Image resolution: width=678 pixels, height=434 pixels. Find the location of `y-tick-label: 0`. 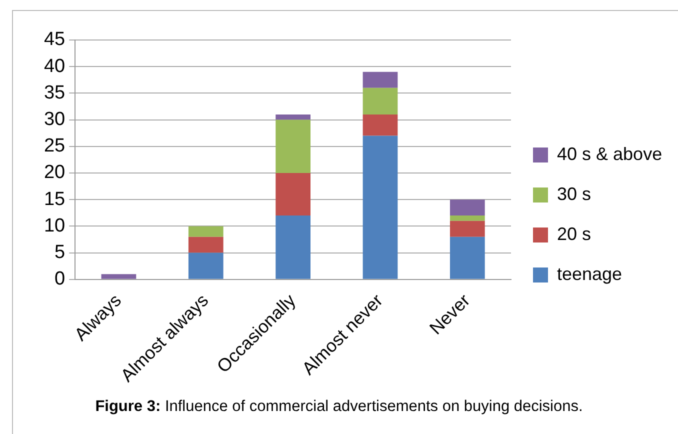

y-tick-label: 0 is located at coordinates (60, 279).